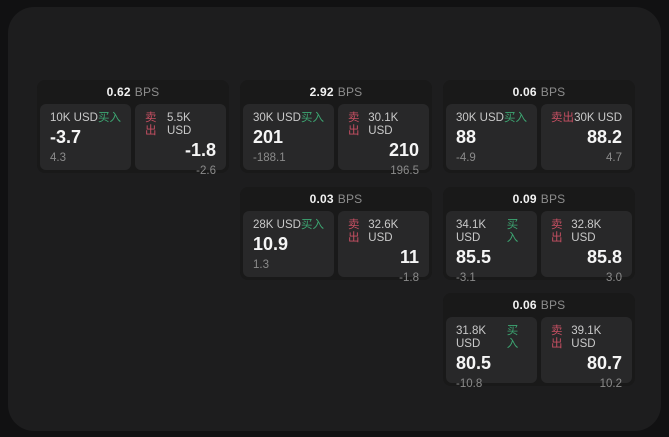 The image size is (669, 437). I want to click on bps-value: 2.92, so click(321, 92).